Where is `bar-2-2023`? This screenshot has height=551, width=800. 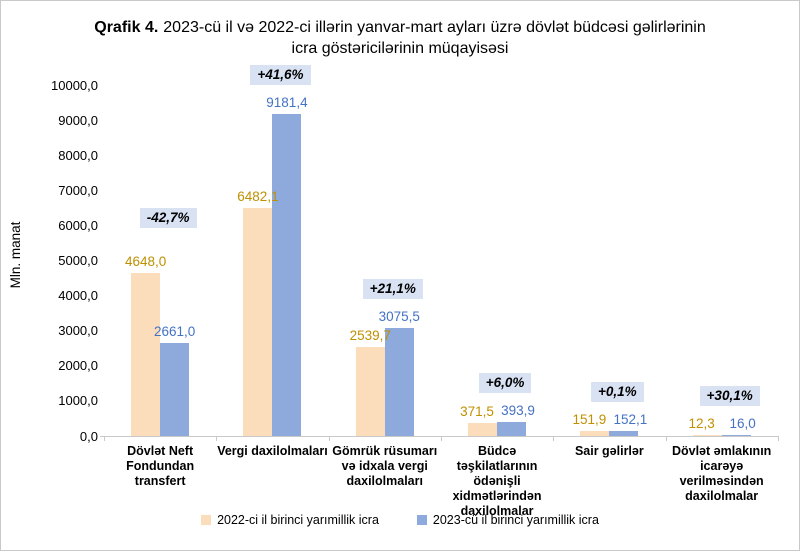 bar-2-2023 is located at coordinates (287, 274).